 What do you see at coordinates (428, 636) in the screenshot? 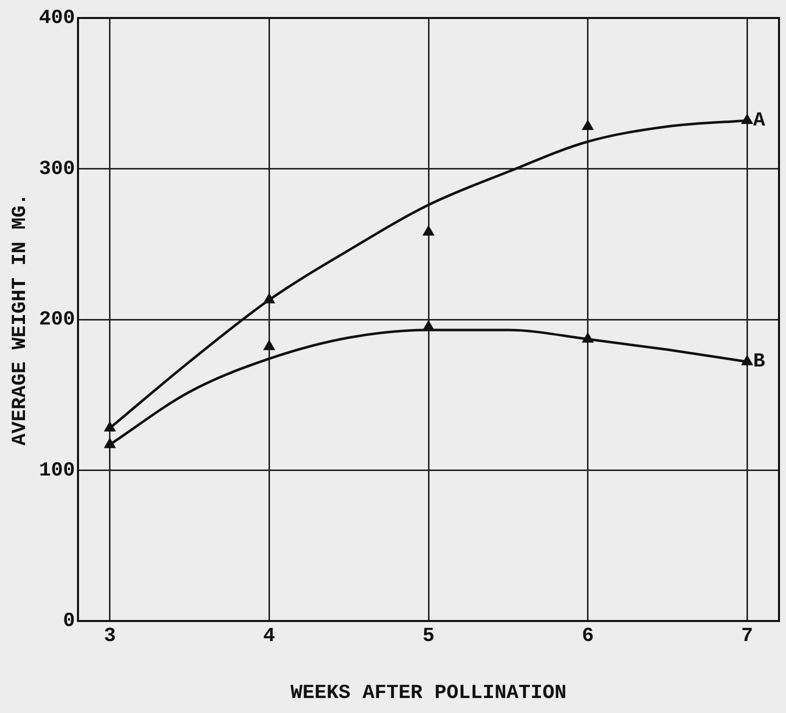
I see `x-tick-label: 5` at bounding box center [428, 636].